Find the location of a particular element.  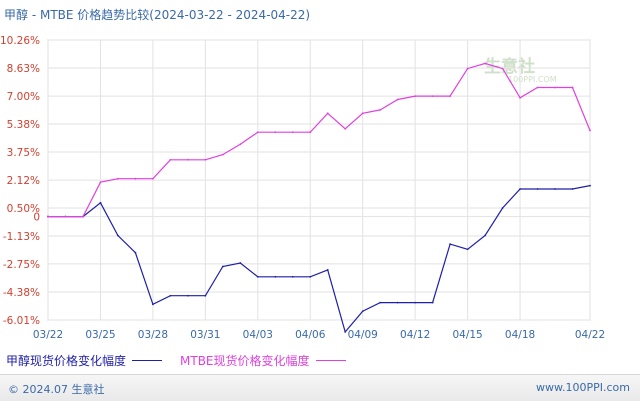

watermark-logo: 生意社 100PPI.COM is located at coordinates (520, 68).